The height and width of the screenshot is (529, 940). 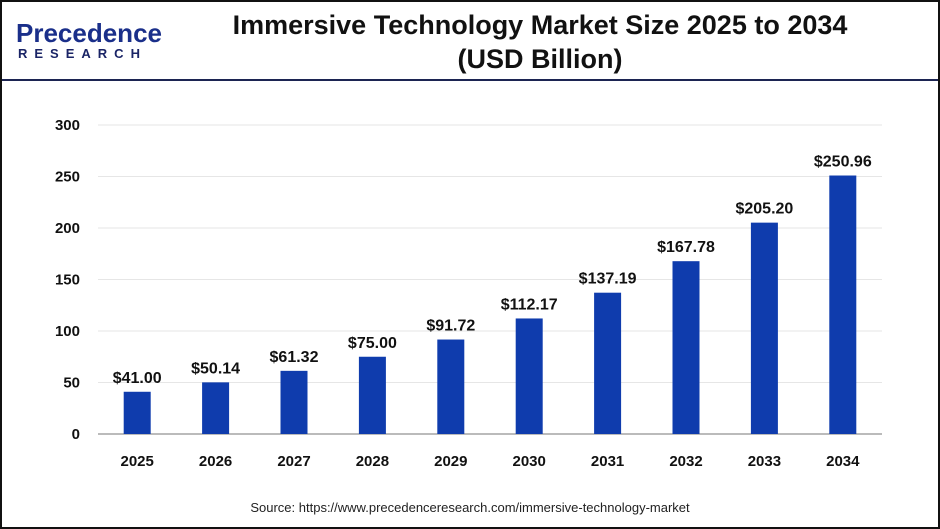 What do you see at coordinates (67, 125) in the screenshot?
I see `y-tick-label: 300` at bounding box center [67, 125].